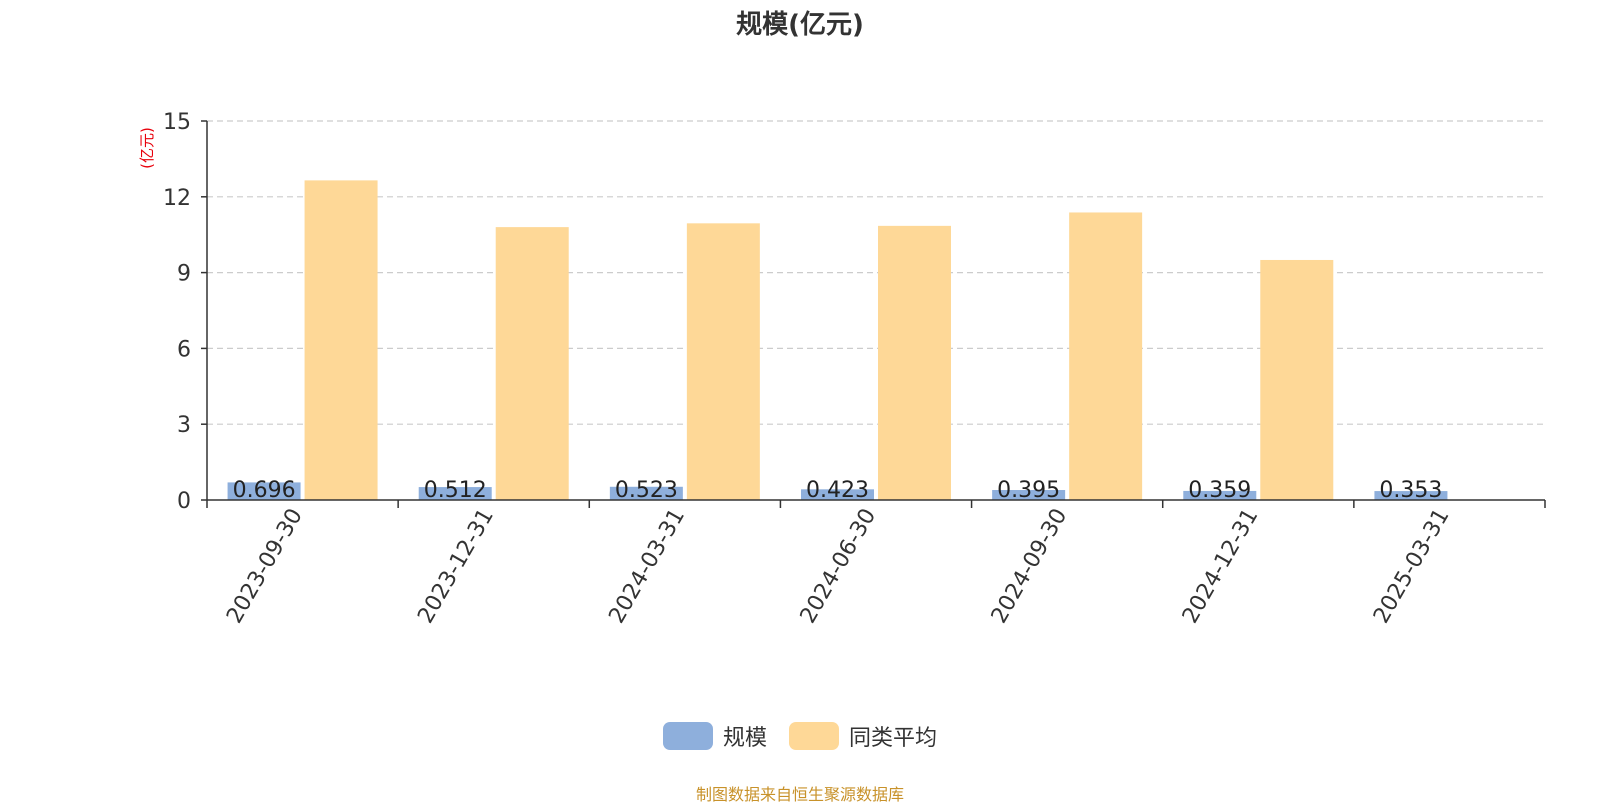 This screenshot has width=1600, height=805. Describe the element at coordinates (839, 566) in the screenshot. I see `x-tick-label: 2024-06-30` at that location.